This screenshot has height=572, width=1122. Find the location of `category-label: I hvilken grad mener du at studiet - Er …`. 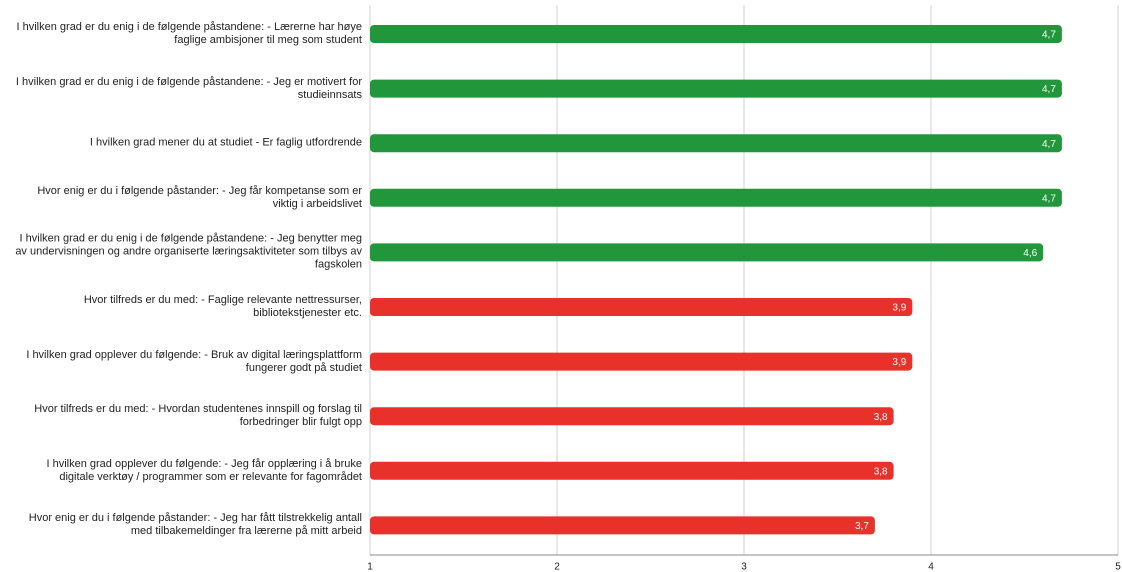

category-label: I hvilken grad mener du at studiet - Er … is located at coordinates (225, 142).